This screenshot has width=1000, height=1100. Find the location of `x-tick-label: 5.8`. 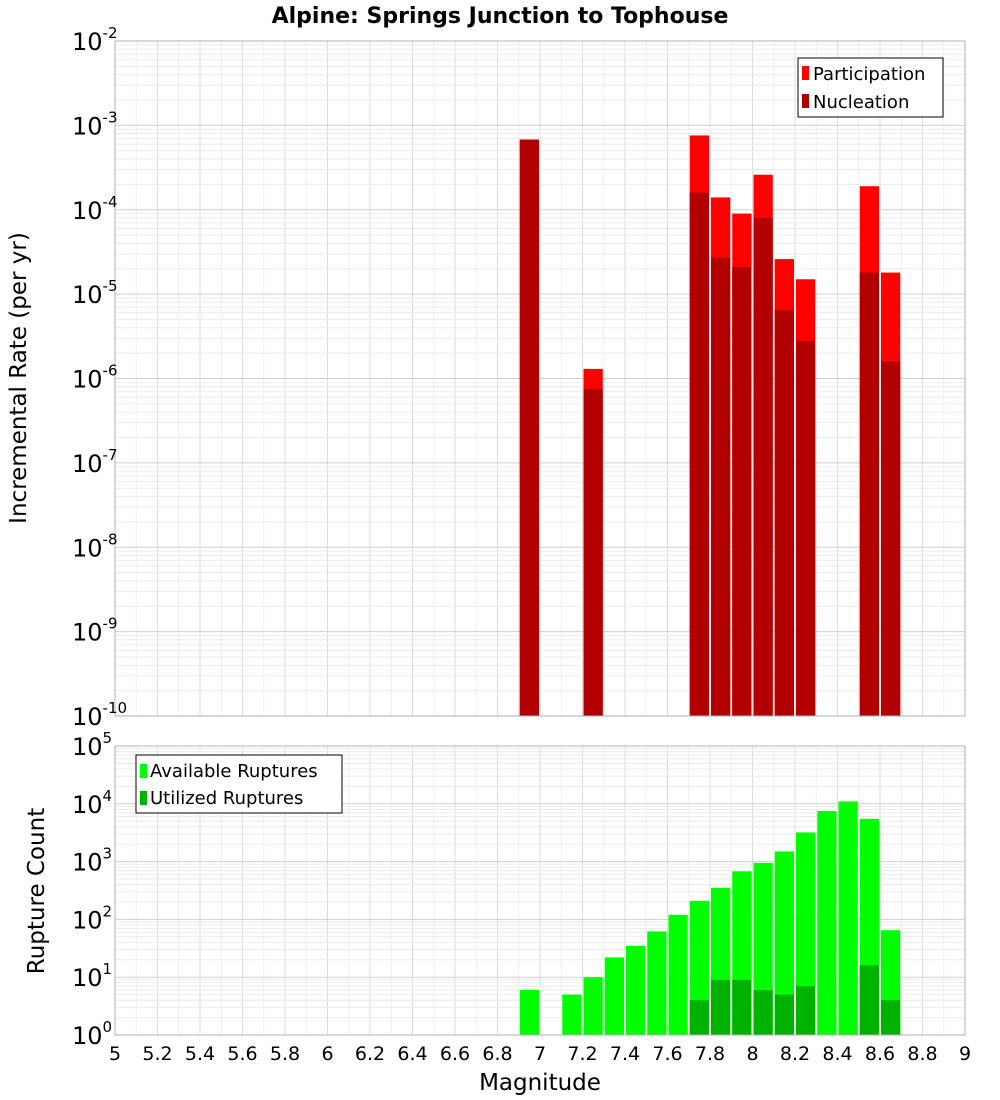

x-tick-label: 5.8 is located at coordinates (285, 1054).